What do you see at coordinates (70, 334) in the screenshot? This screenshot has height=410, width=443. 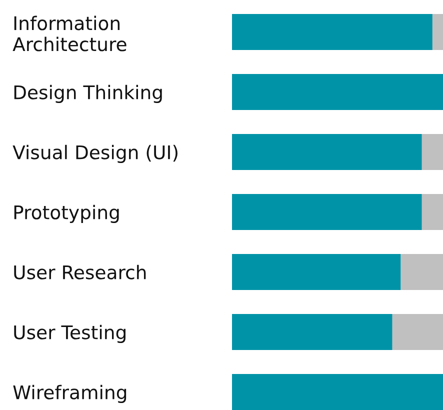 I see `y-tick-label: User Testing` at bounding box center [70, 334].